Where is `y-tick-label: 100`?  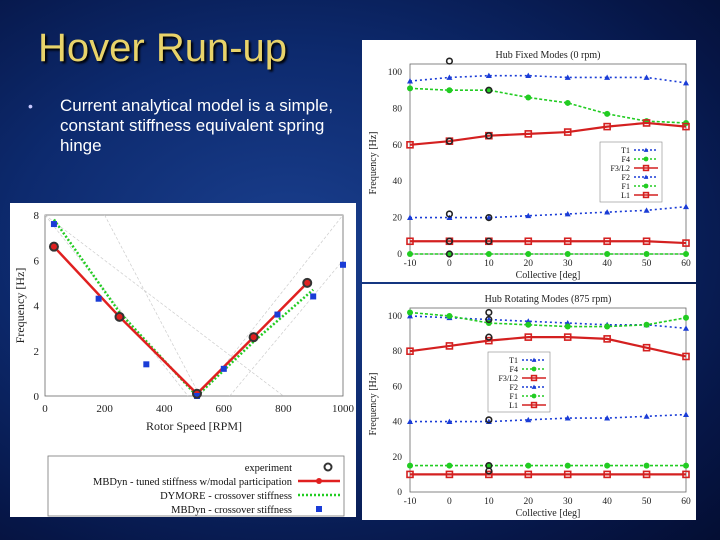 y-tick-label: 100 is located at coordinates (395, 317).